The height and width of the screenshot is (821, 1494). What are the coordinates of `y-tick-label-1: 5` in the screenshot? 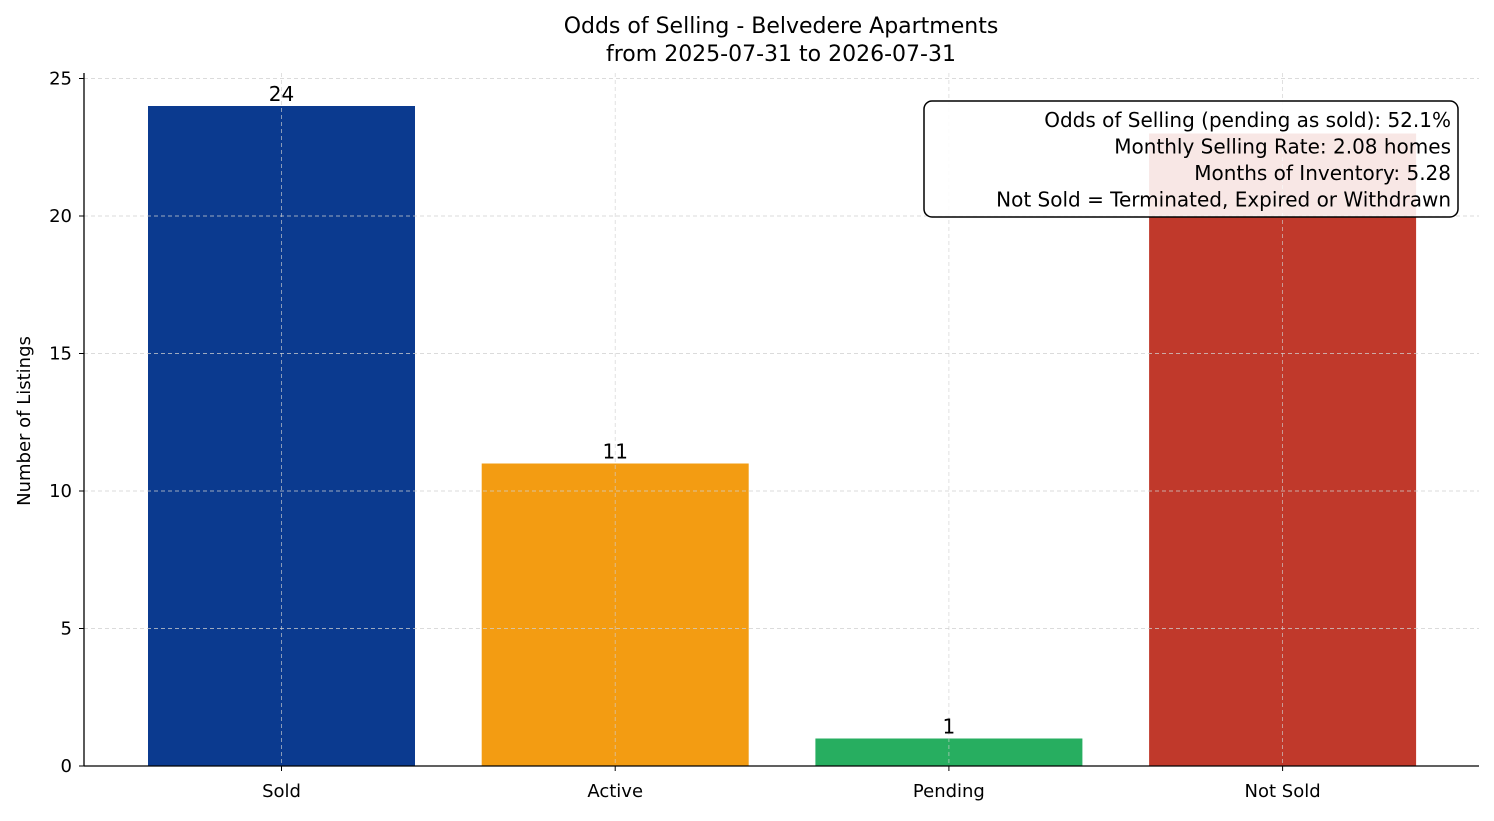 It's located at (66, 629).